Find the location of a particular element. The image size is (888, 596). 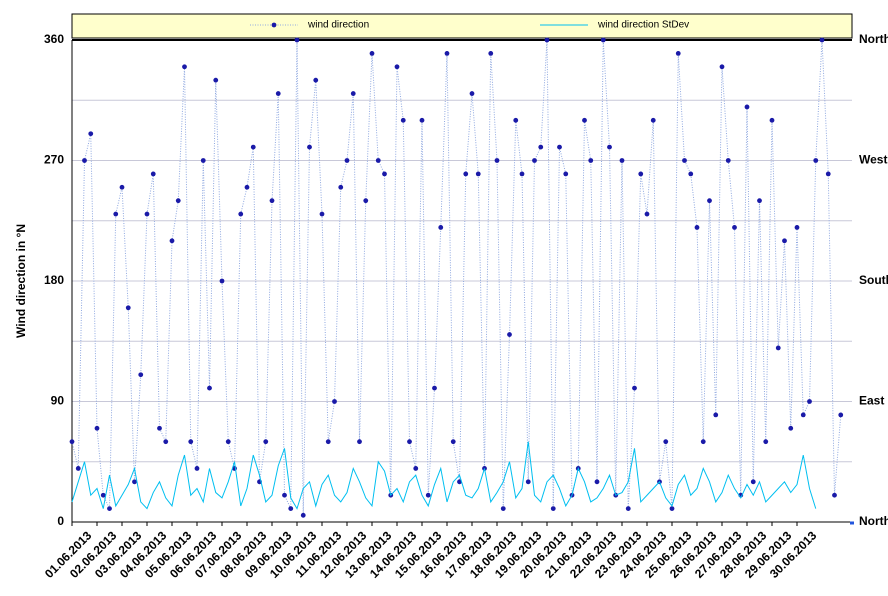

y-tick-label: 180 is located at coordinates (54, 280).